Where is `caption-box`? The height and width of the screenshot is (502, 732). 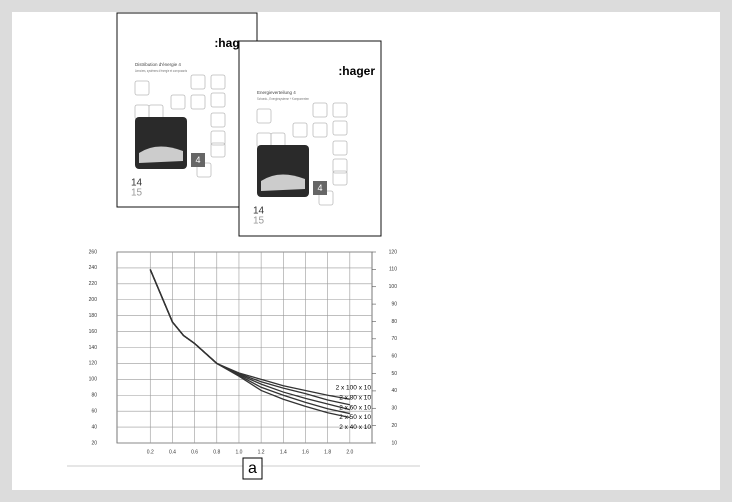
caption-box is located at coordinates (252, 468).